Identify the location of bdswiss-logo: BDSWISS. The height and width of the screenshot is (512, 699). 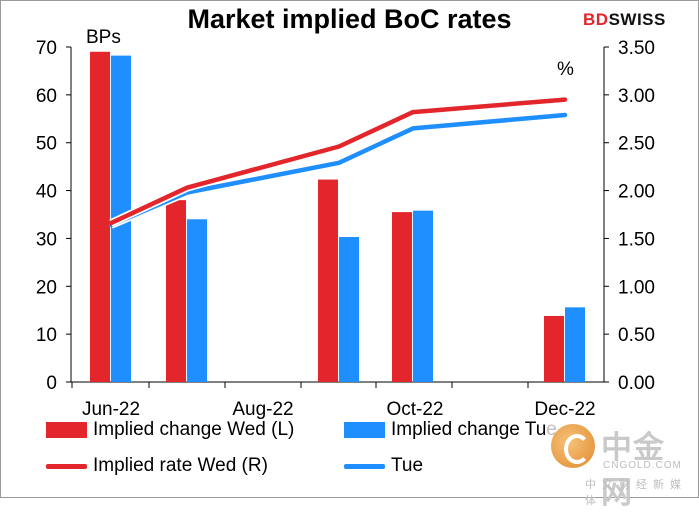
(624, 20).